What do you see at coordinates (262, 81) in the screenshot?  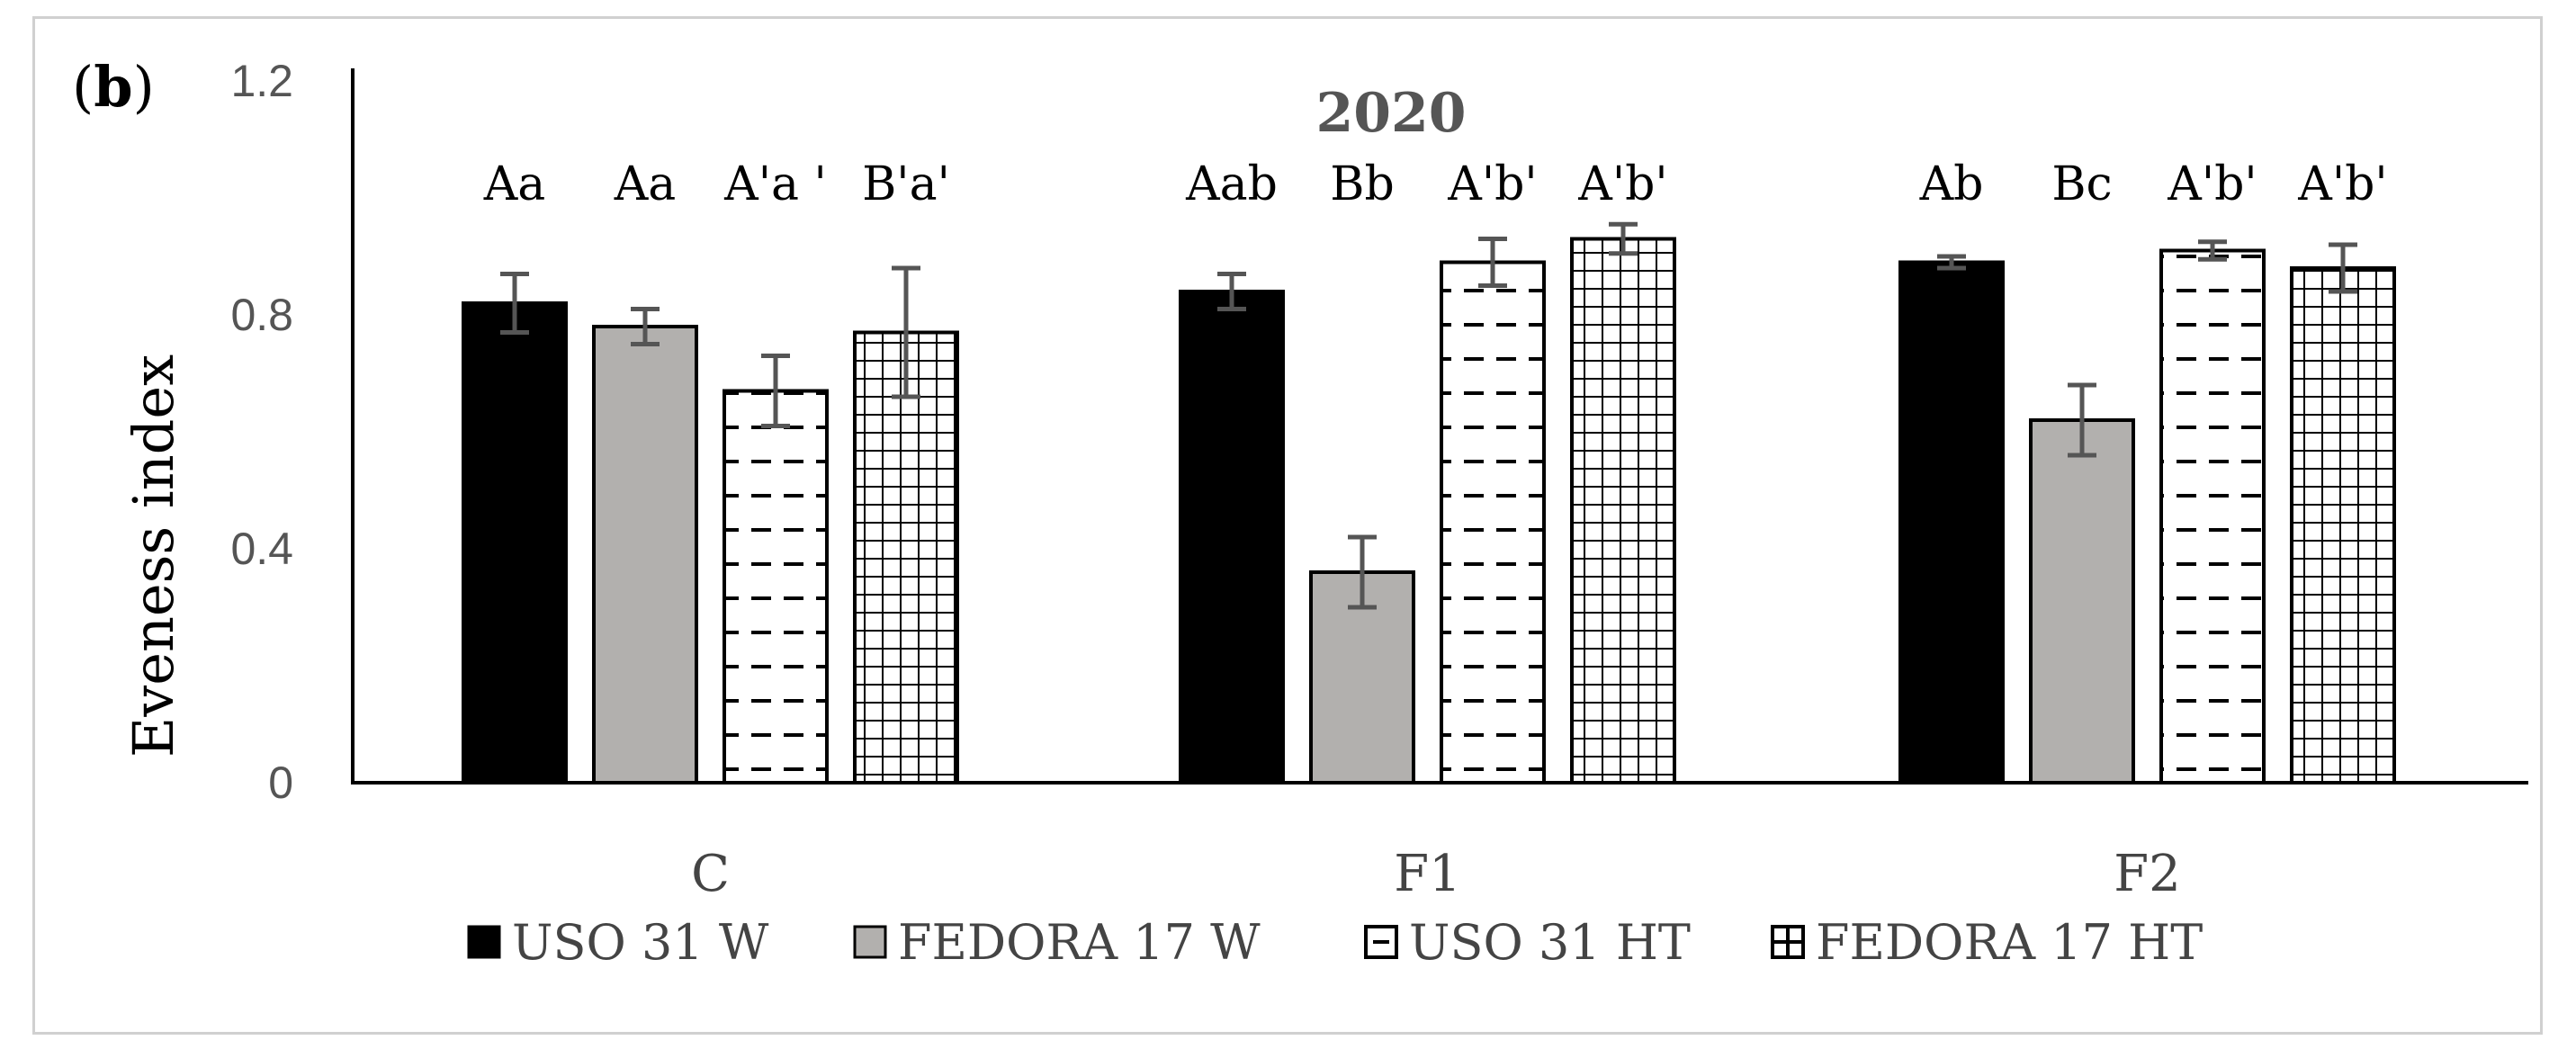 I see `y-tick-label: 1.2` at bounding box center [262, 81].